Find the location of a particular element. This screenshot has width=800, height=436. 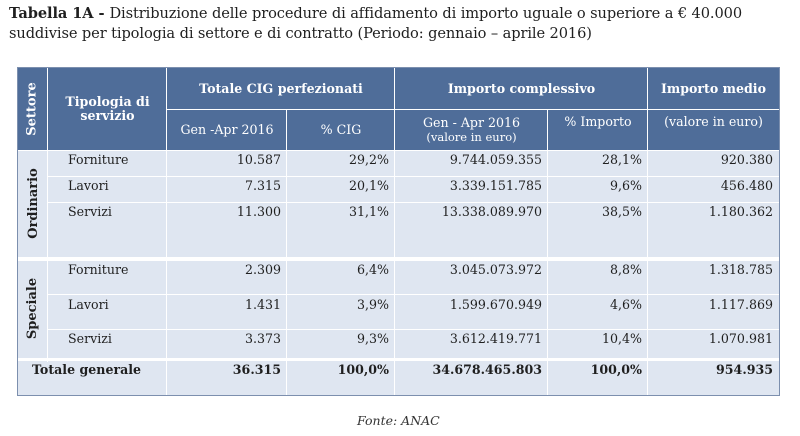

cell-medio: 1.070.981 is located at coordinates (740, 338).